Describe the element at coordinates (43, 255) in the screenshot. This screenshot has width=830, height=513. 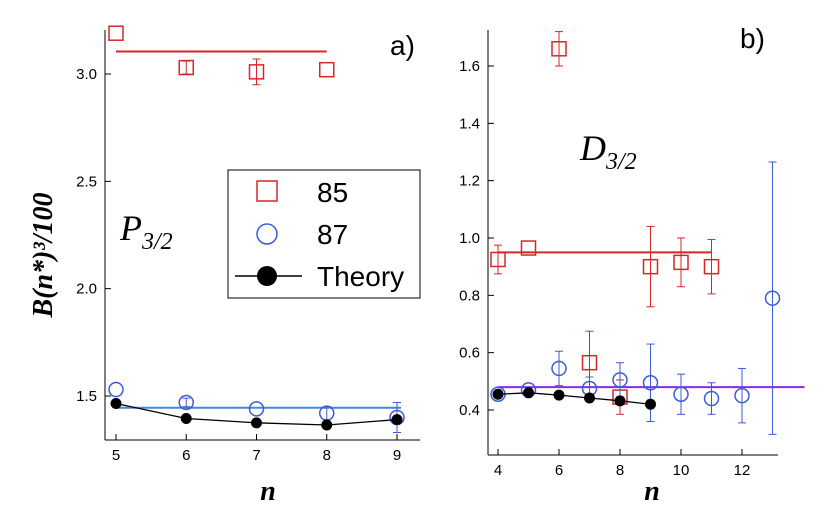
I see `y-axis-label: B(n*)³/100` at that location.